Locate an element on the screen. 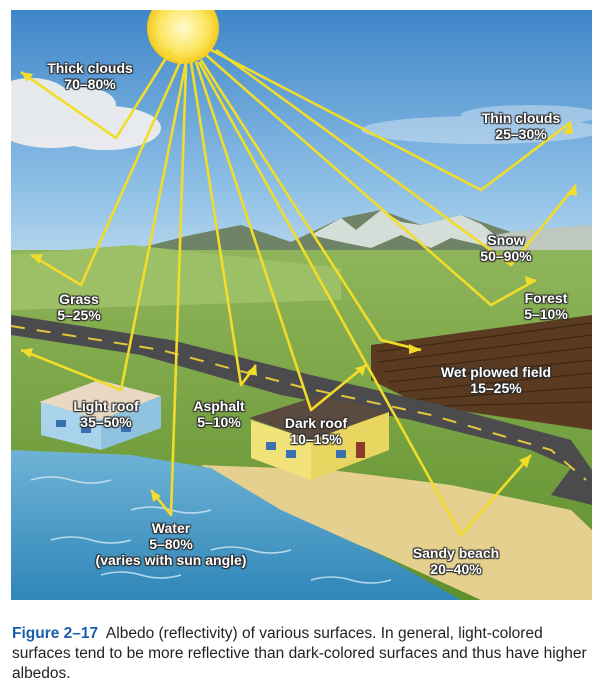 The width and height of the screenshot is (603, 696). label-wet-plowed-field: Wet plowed field 15–25% is located at coordinates (496, 380).